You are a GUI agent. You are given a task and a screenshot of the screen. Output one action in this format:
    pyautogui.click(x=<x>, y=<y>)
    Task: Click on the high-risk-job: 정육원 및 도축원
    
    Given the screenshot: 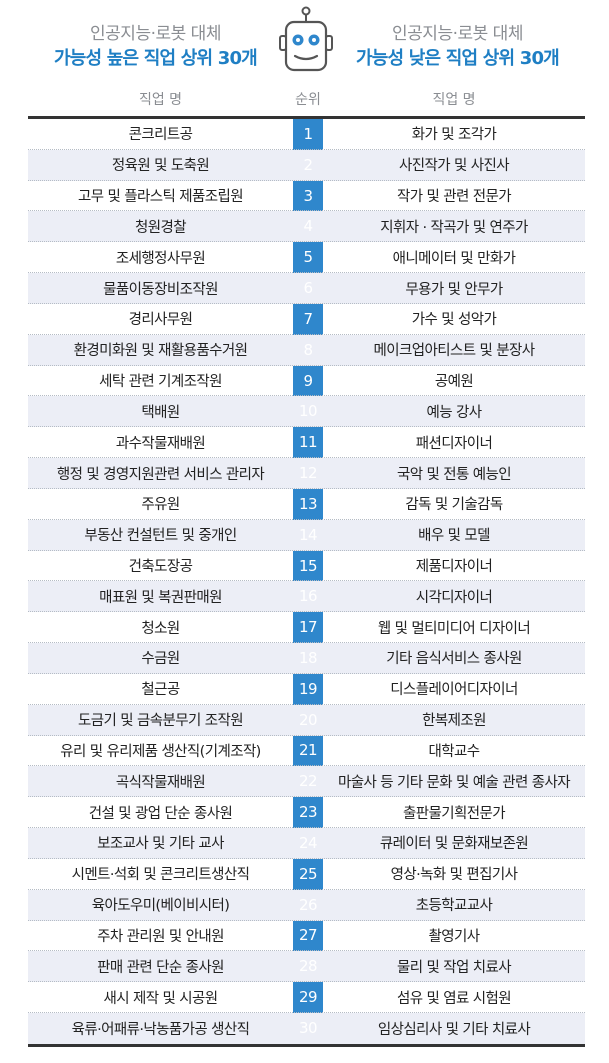 What is the action you would take?
    pyautogui.click(x=160, y=166)
    